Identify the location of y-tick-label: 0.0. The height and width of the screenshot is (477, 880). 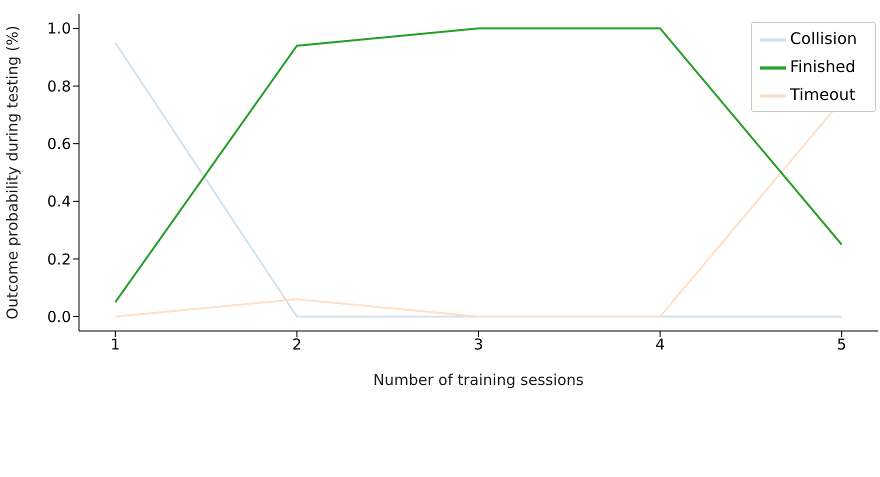
(59, 317).